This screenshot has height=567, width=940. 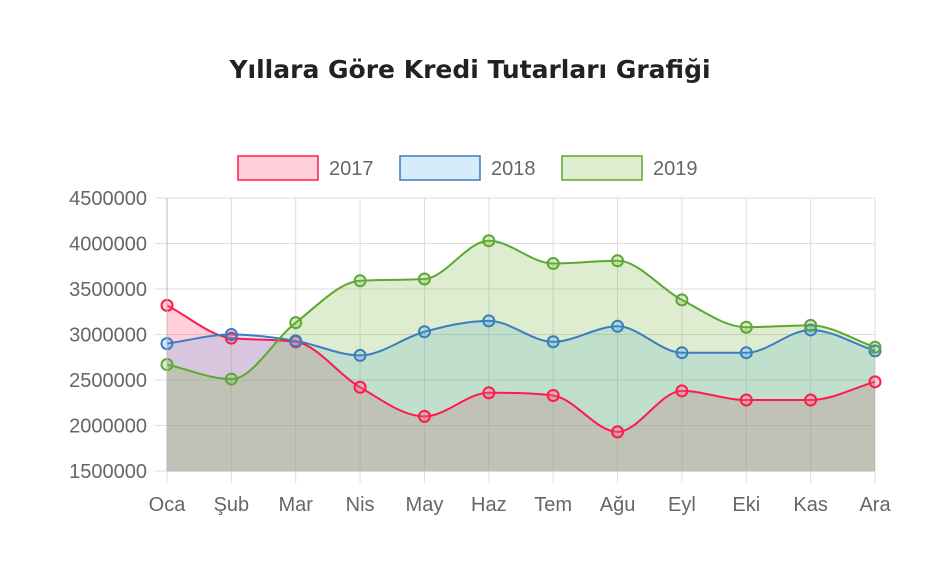 What do you see at coordinates (746, 505) in the screenshot?
I see `x-tick-label: Eki` at bounding box center [746, 505].